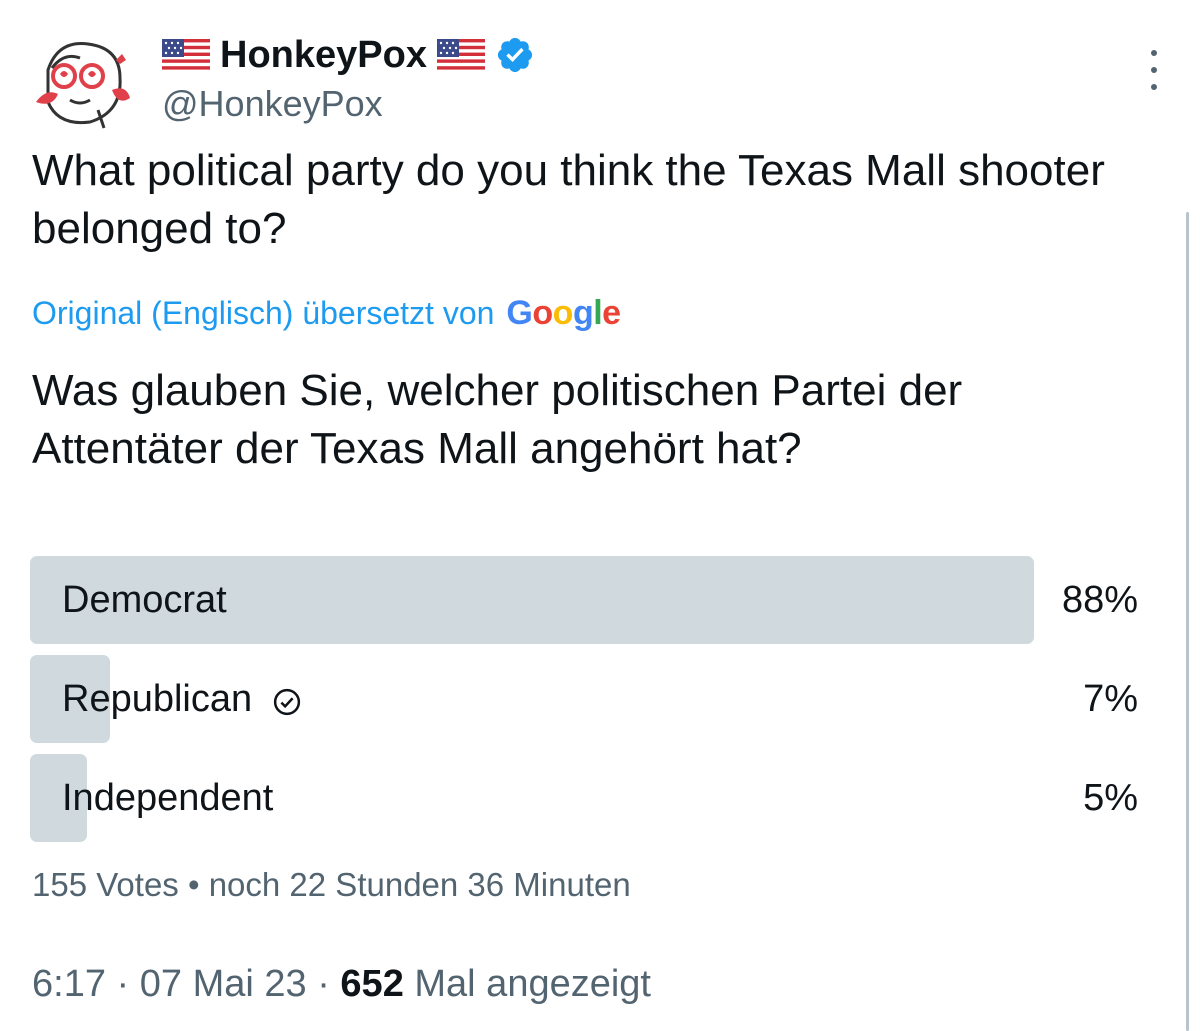 Image resolution: width=1200 pixels, height=1031 pixels. I want to click on views-count: 652, so click(372, 984).